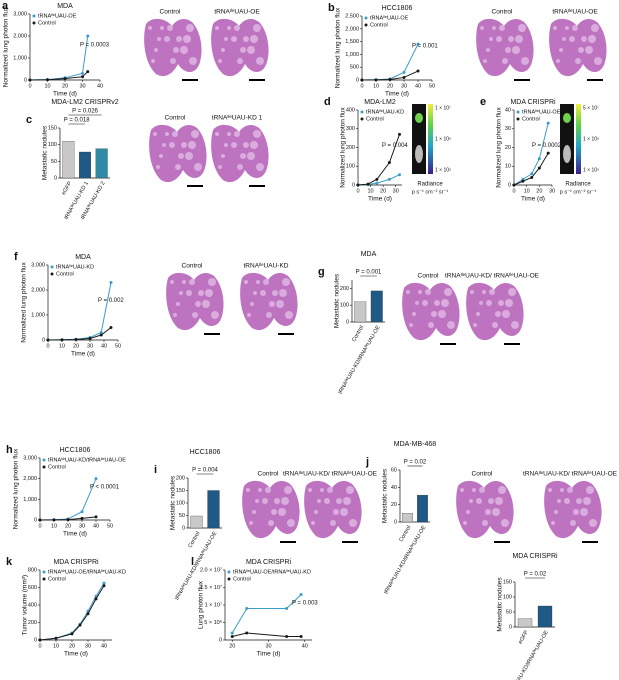  I want to click on image-caption: Control, so click(269, 474).